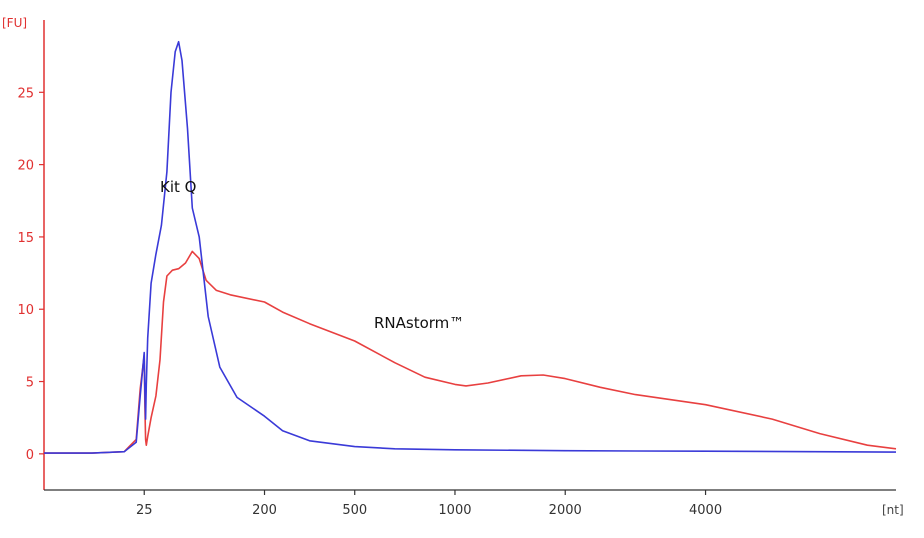 The image size is (924, 538). I want to click on x-tick-label: 200, so click(264, 510).